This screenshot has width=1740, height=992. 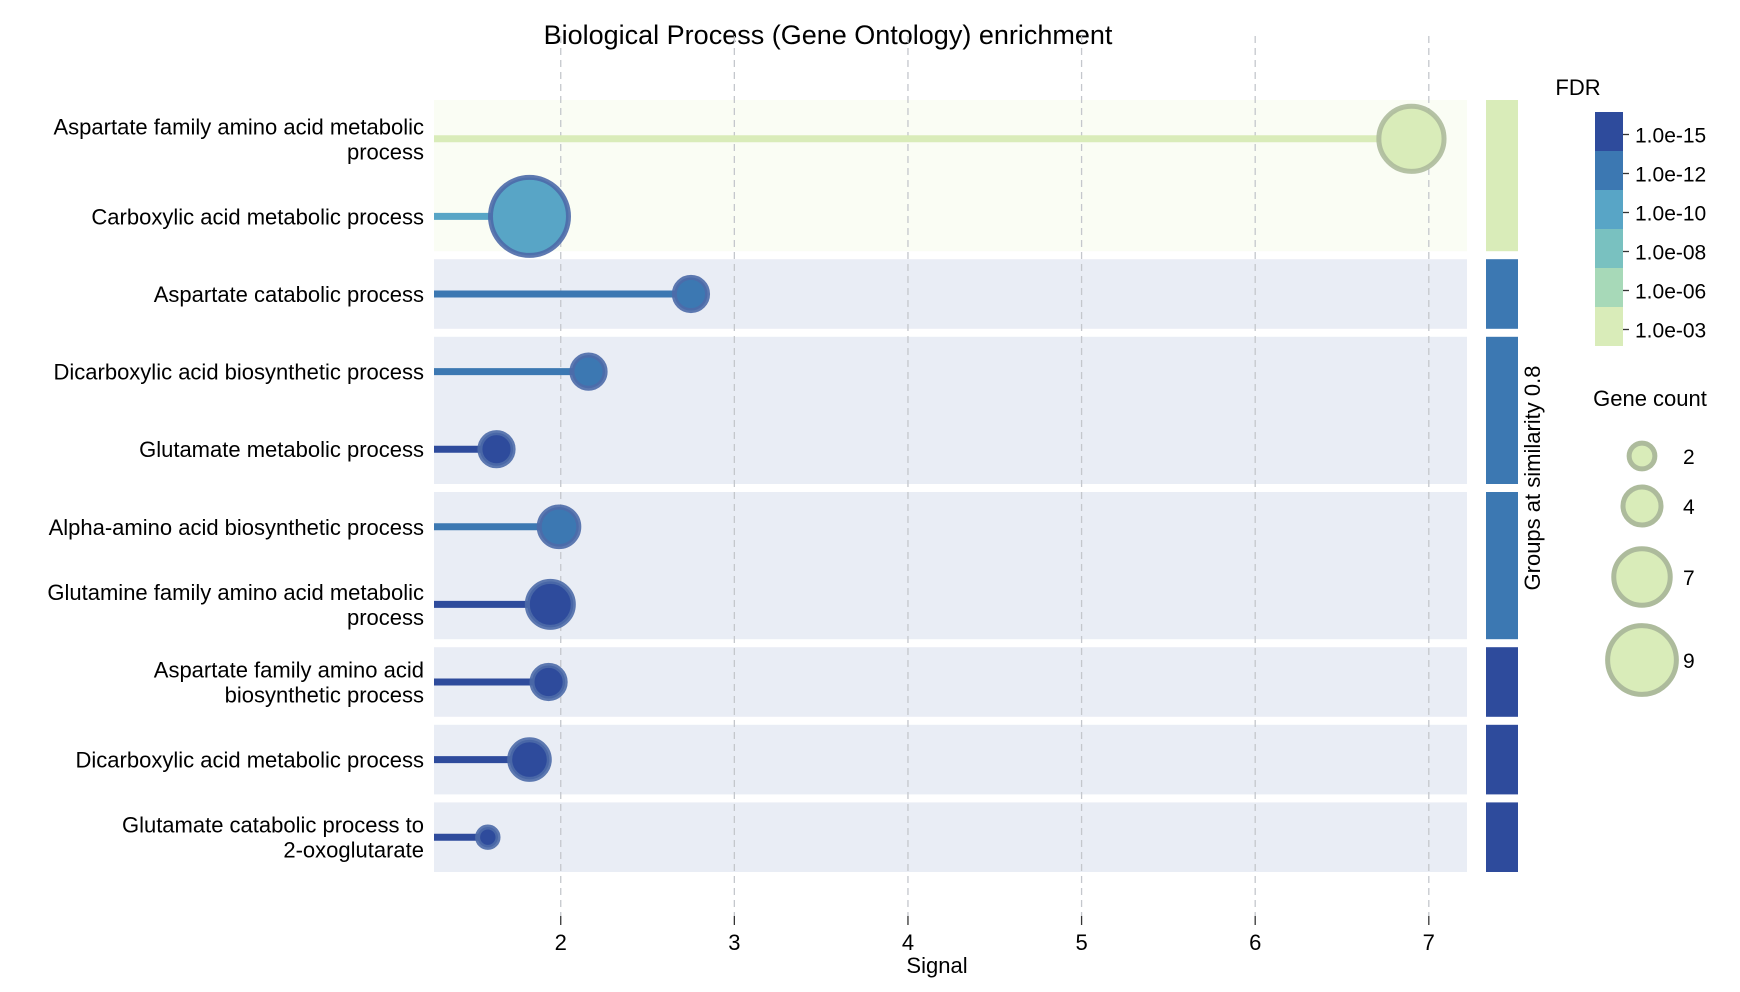 I want to click on fdr-legend-label: 1.0e-08, so click(x=1670, y=253).